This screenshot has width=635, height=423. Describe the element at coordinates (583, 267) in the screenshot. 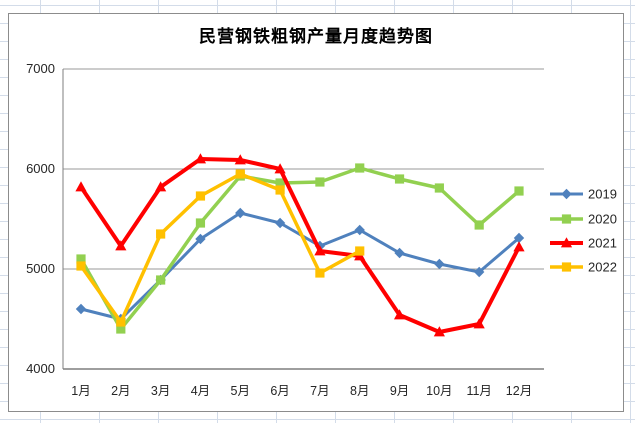

I see `legend-entry-2022: 2022` at that location.